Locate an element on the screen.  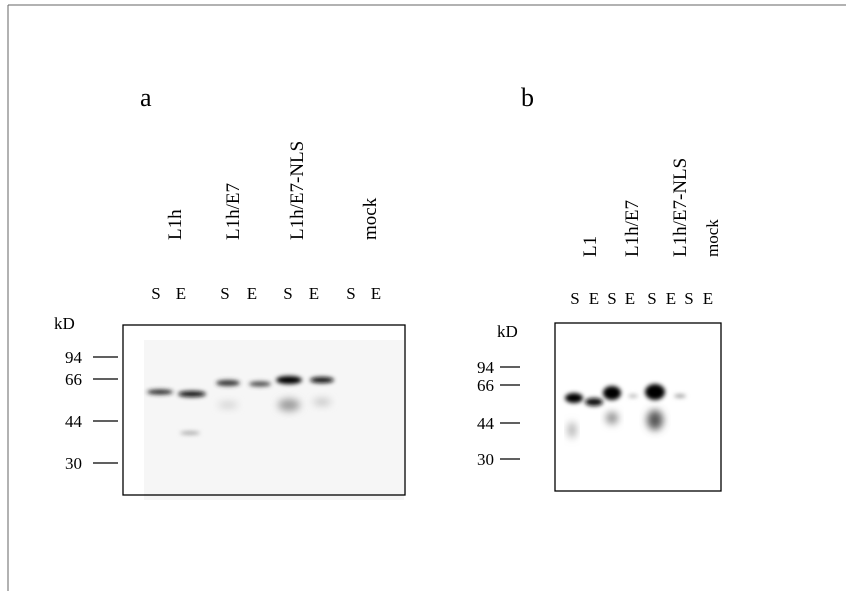
blot-background is located at coordinates (274, 420).